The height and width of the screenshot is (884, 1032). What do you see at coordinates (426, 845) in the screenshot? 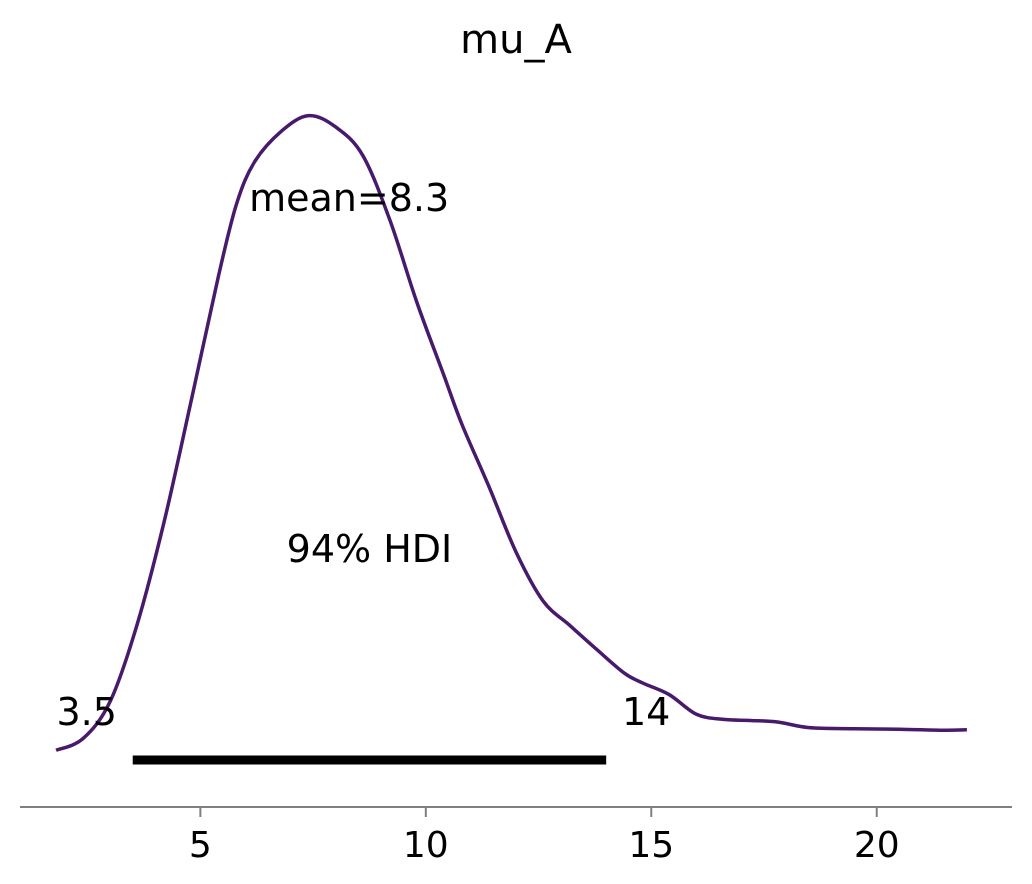
I see `x-tick-label: 10` at bounding box center [426, 845].